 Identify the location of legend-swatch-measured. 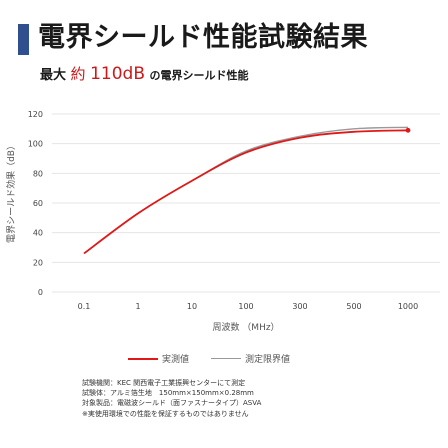
(143, 358).